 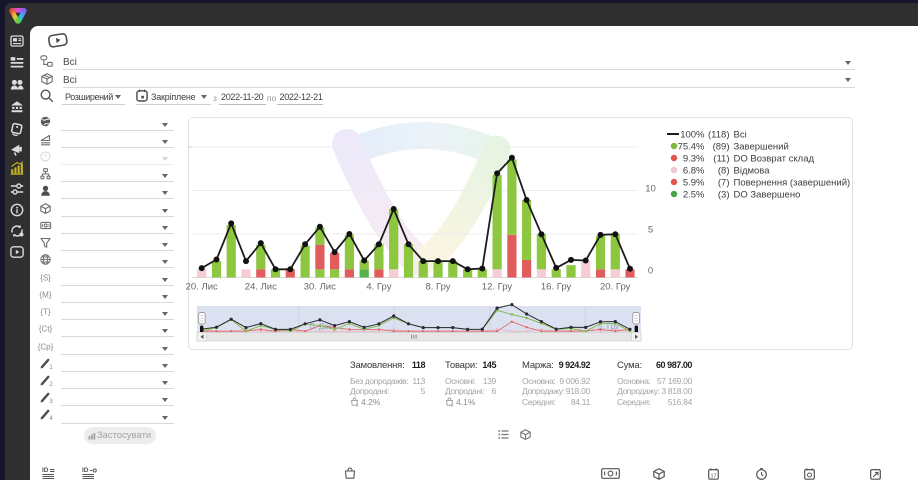 What do you see at coordinates (650, 230) in the screenshot?
I see `svg-text: 5` at bounding box center [650, 230].